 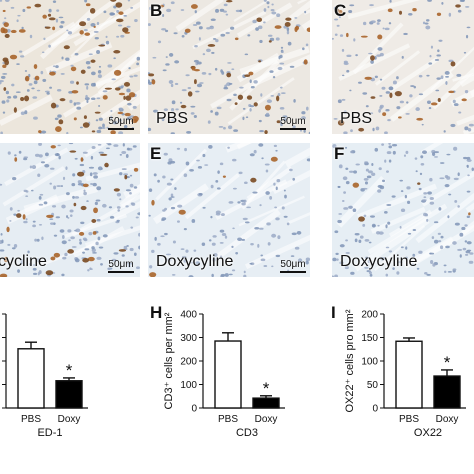 I want to click on condition-label-b: PBS, so click(x=172, y=118).